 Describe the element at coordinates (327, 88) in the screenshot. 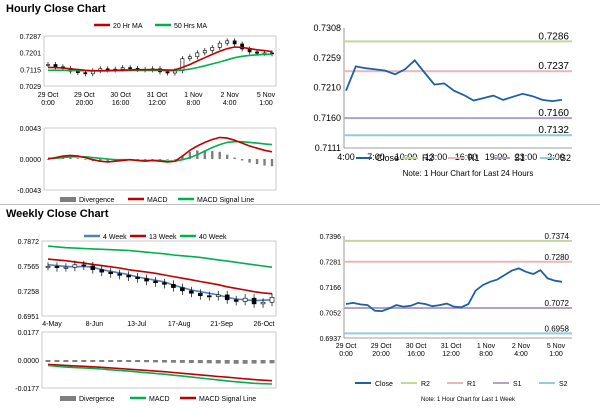

I see `hourly-pivot-y-tick: 0.7210` at that location.